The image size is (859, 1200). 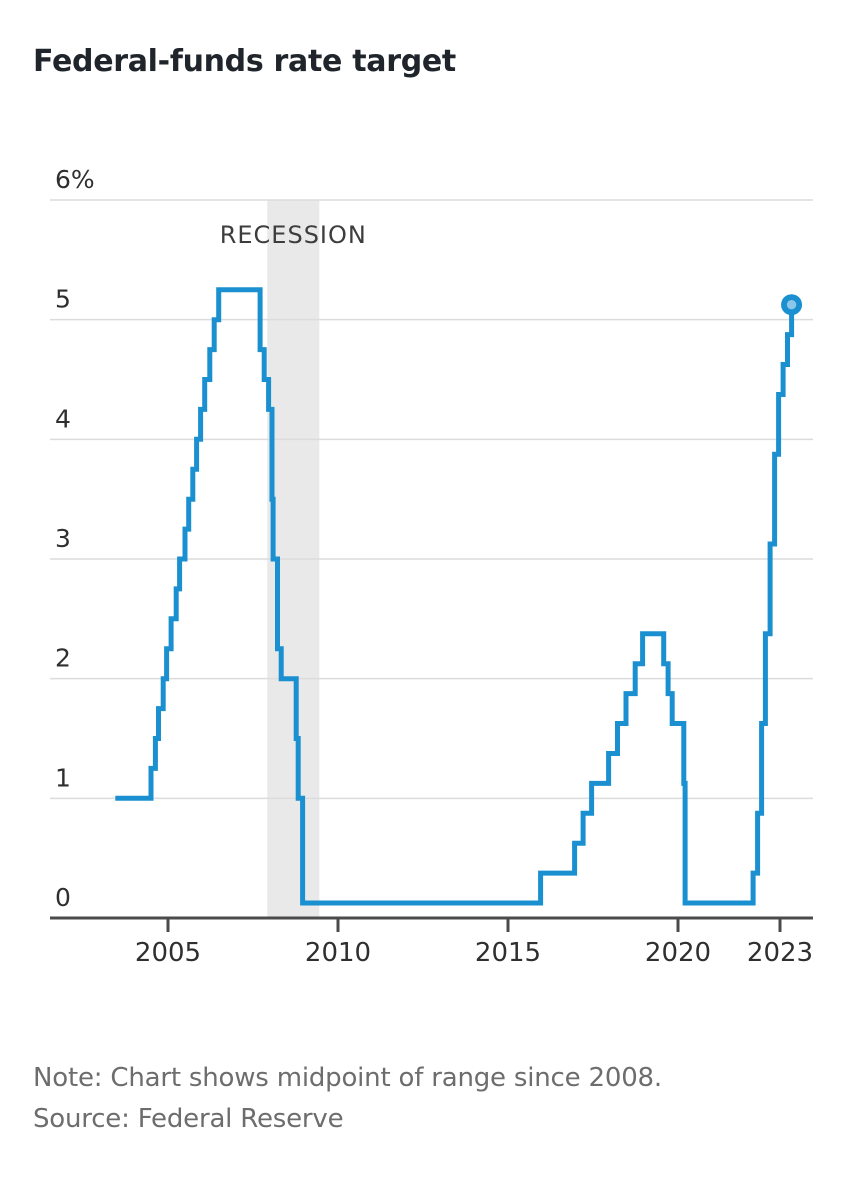 I want to click on y-axis-label: 5, so click(x=63, y=299).